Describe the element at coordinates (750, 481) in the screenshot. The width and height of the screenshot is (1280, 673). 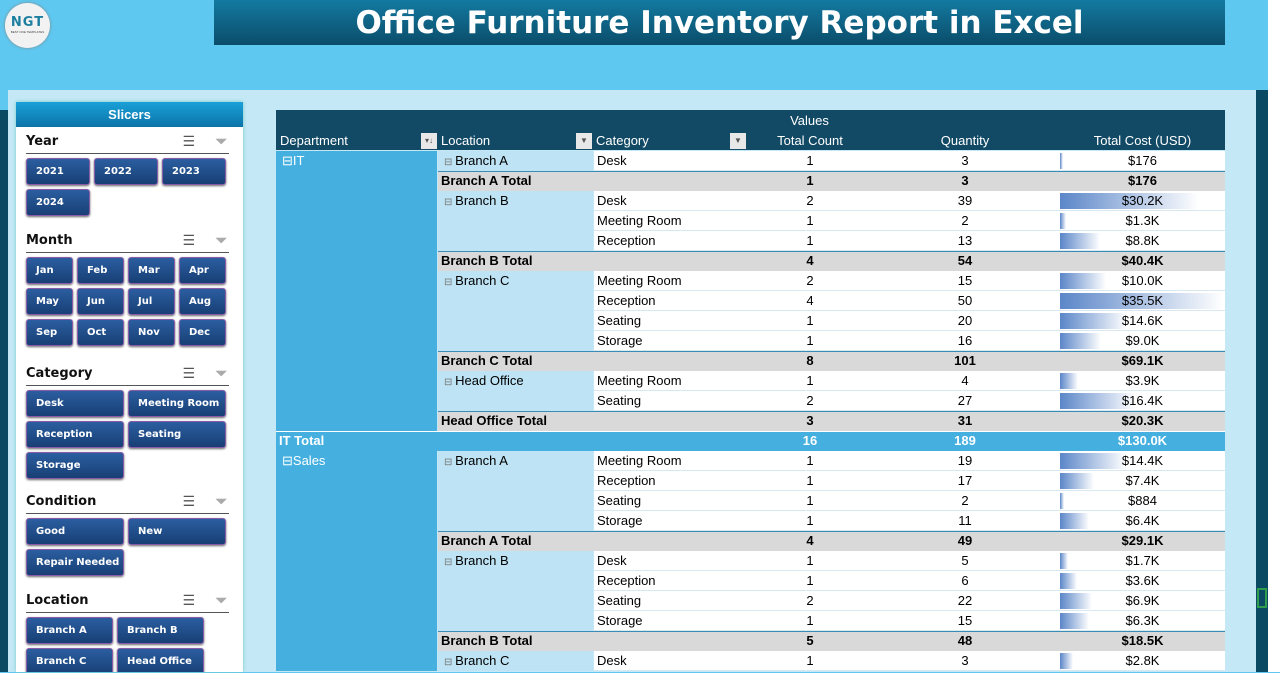
I see `table-row: Reception 1 17 $7.4K` at that location.